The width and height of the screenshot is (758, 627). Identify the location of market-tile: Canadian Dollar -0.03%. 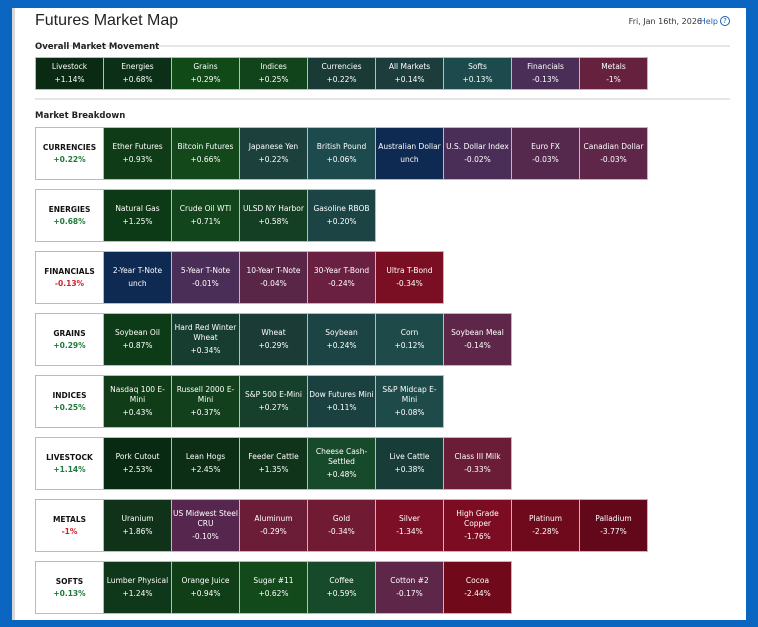
(613, 153).